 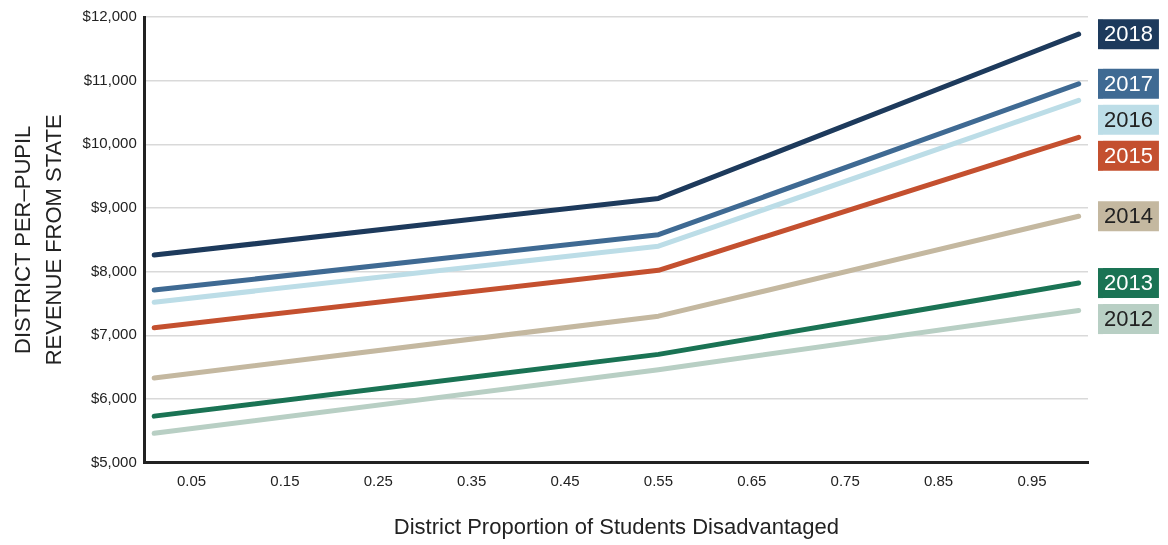 What do you see at coordinates (616, 526) in the screenshot?
I see `x-axis-title: District Proportion of Students Disadvantaged` at bounding box center [616, 526].